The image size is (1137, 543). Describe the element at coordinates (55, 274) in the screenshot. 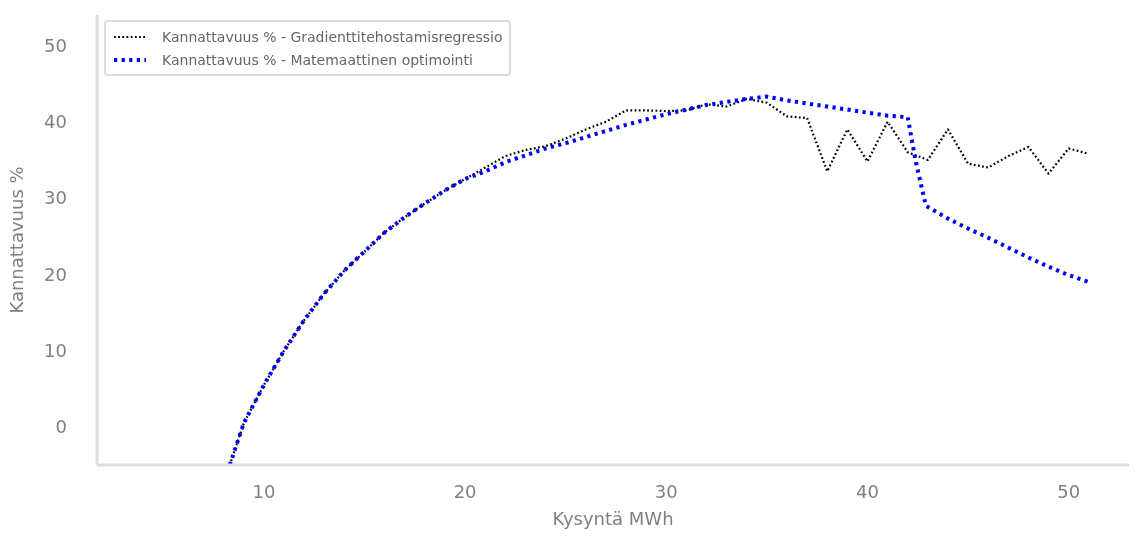

I see `y-tick-label: 20` at that location.